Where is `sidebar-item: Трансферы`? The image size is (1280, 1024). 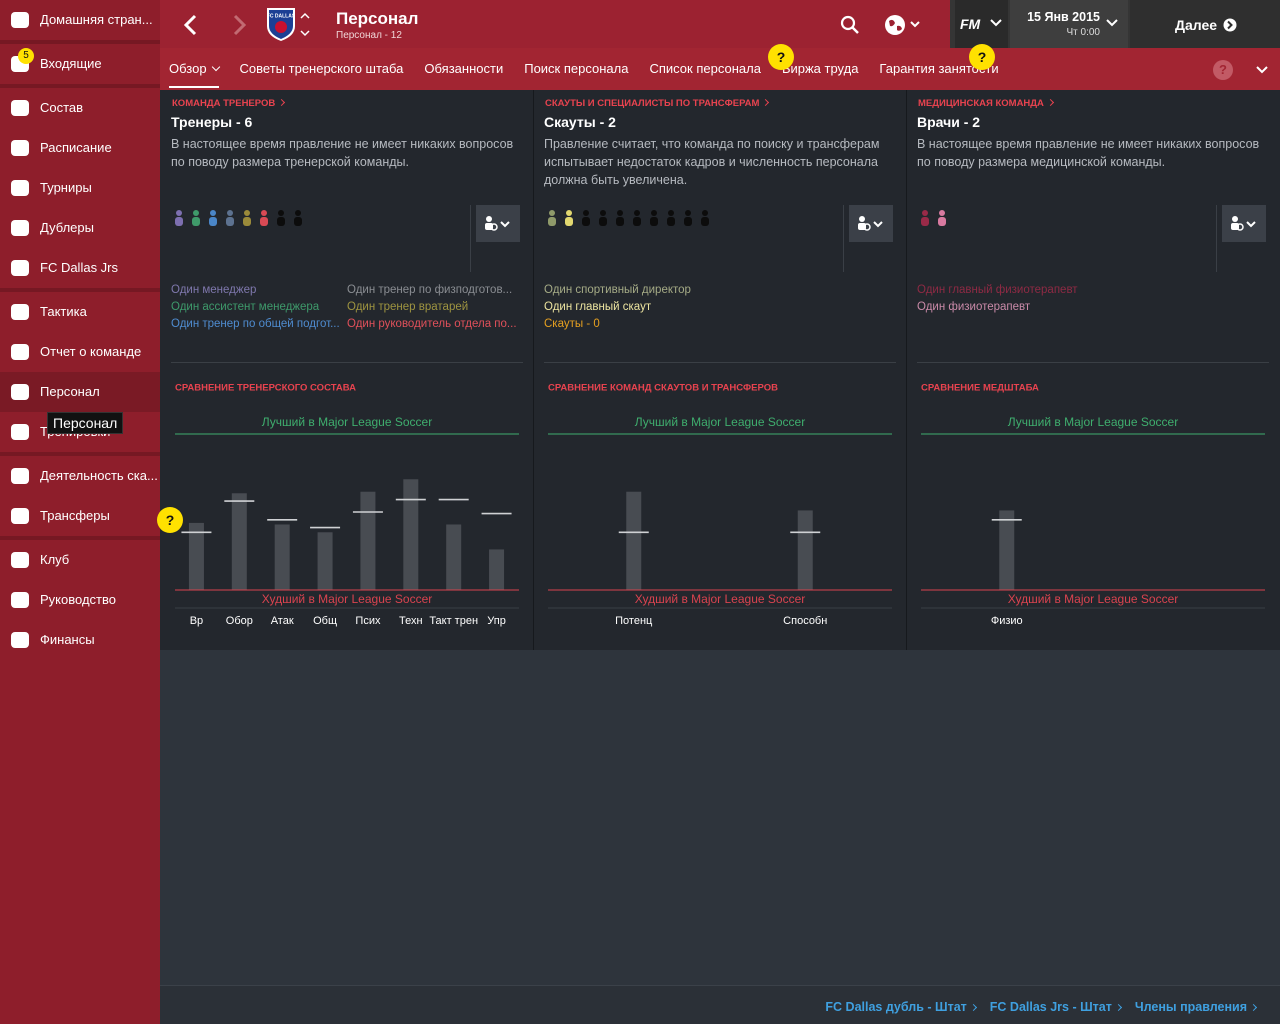 sidebar-item: Трансферы is located at coordinates (80, 516).